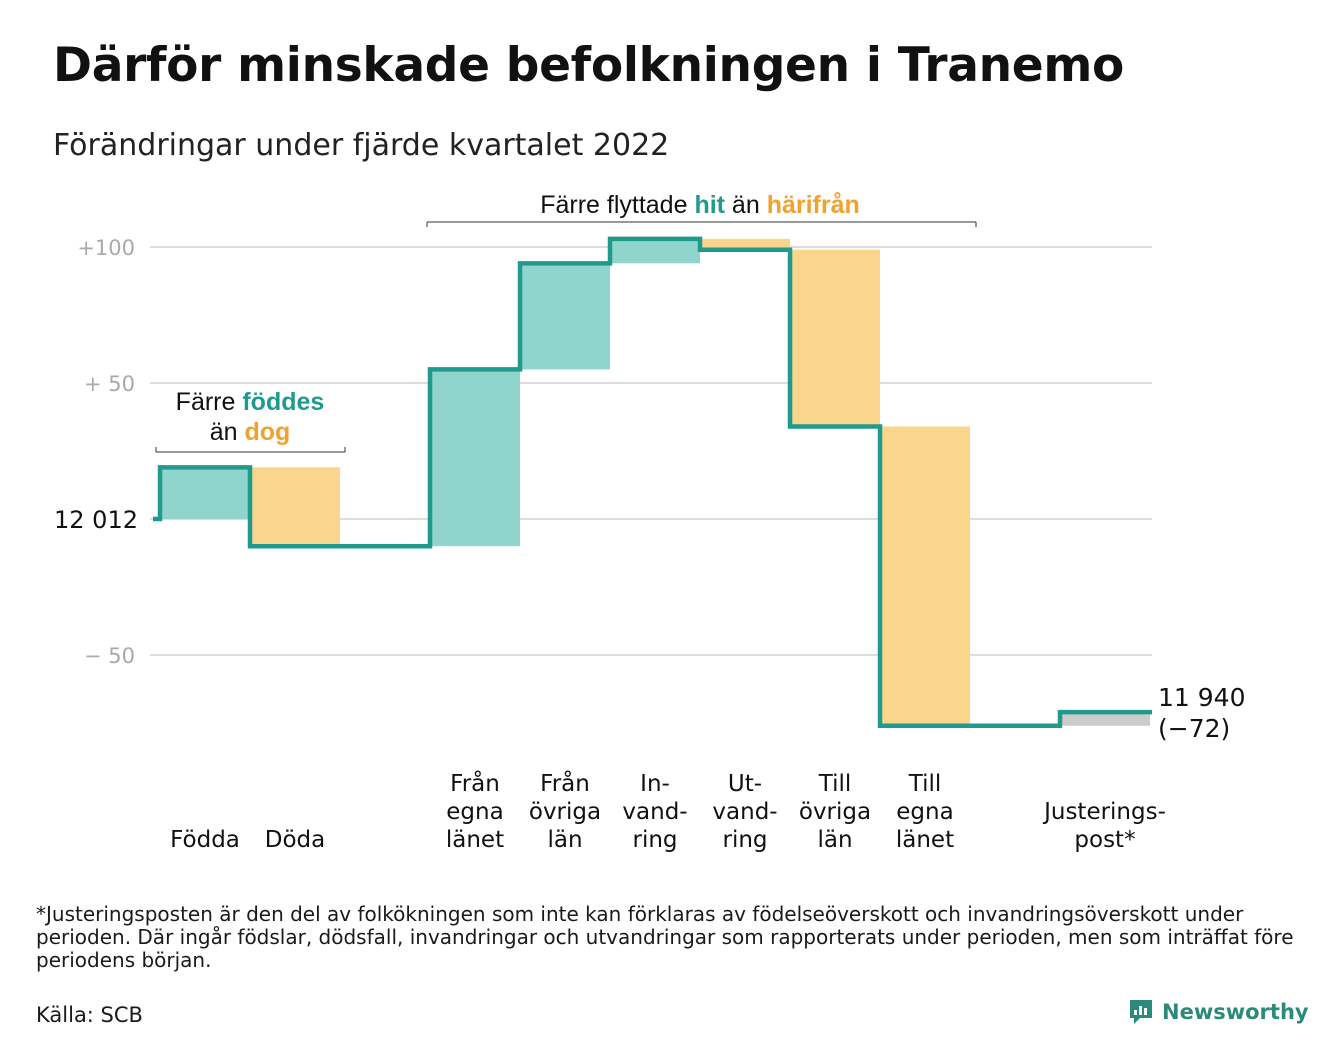 This screenshot has width=1340, height=1060. I want to click on category-label: In-, so click(655, 784).